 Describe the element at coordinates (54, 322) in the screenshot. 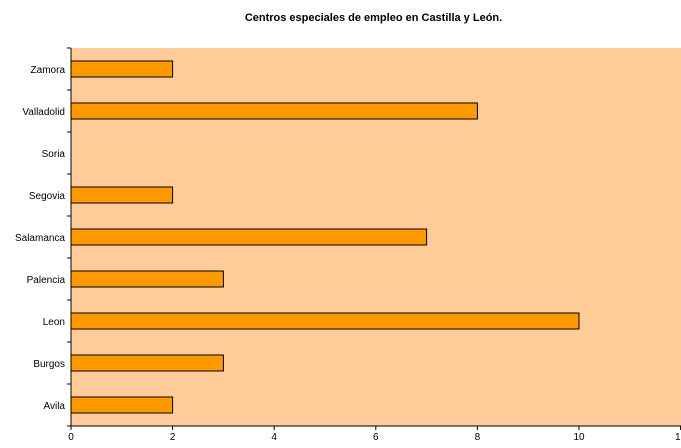

I see `y-tick-label: Leon` at that location.